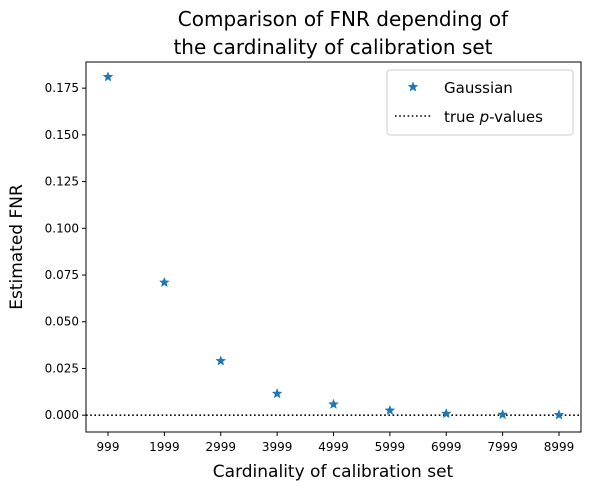 The height and width of the screenshot is (491, 591). Describe the element at coordinates (333, 447) in the screenshot. I see `x-tick-label: 4999` at that location.